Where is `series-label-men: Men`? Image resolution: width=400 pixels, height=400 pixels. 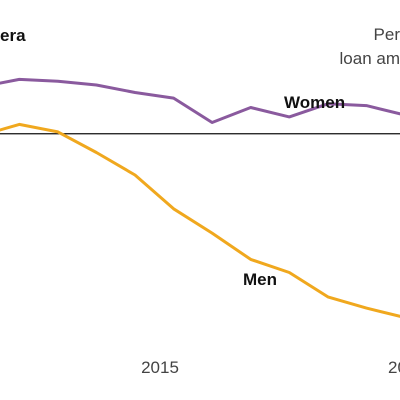 series-label-men: Men is located at coordinates (260, 279).